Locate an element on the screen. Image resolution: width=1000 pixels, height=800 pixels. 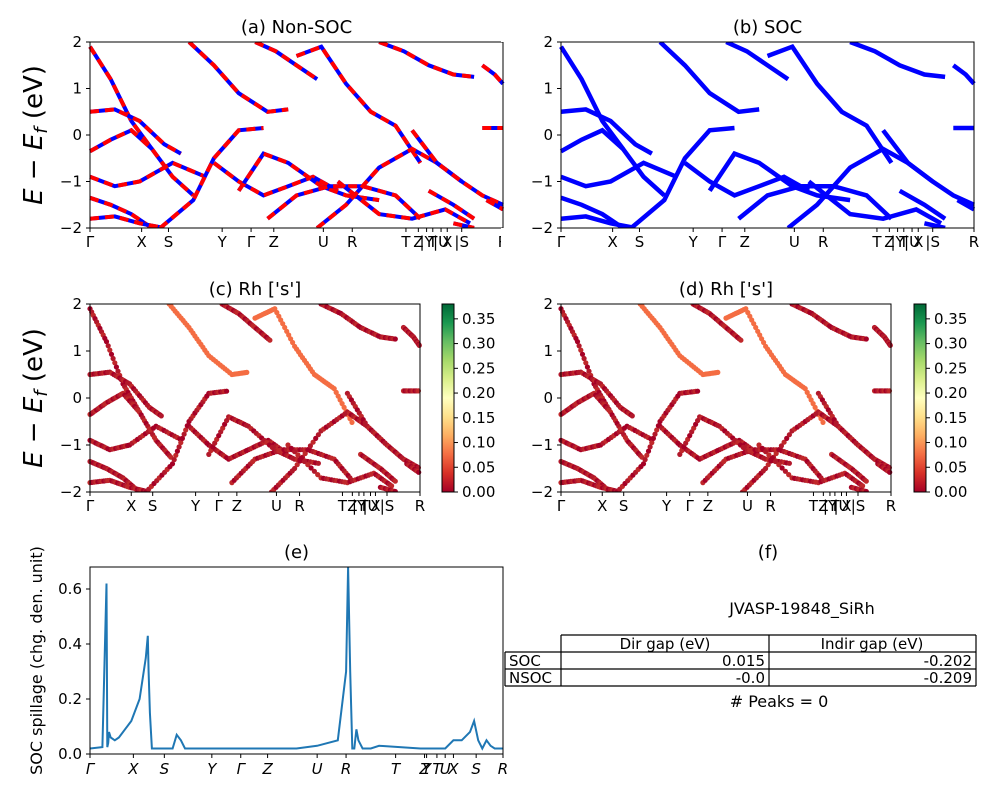
material-name: JVASP-19848_SiRh is located at coordinates (801, 609).